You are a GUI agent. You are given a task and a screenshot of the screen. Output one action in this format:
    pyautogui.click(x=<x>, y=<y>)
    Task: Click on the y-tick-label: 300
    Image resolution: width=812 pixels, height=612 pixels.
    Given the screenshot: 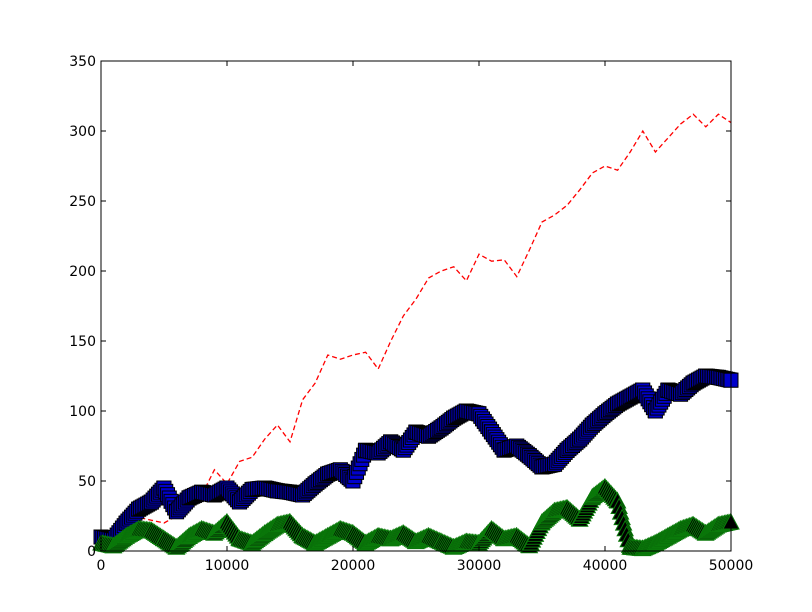 What is the action you would take?
    pyautogui.click(x=82, y=132)
    